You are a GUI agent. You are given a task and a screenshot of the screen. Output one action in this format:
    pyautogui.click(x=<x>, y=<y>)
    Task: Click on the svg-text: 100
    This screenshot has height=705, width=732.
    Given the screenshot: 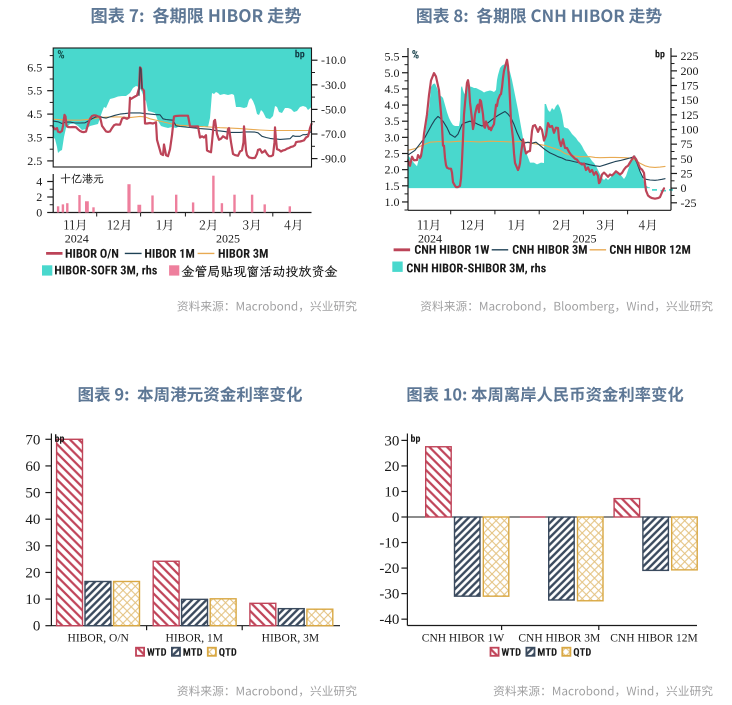 What is the action you would take?
    pyautogui.click(x=690, y=130)
    